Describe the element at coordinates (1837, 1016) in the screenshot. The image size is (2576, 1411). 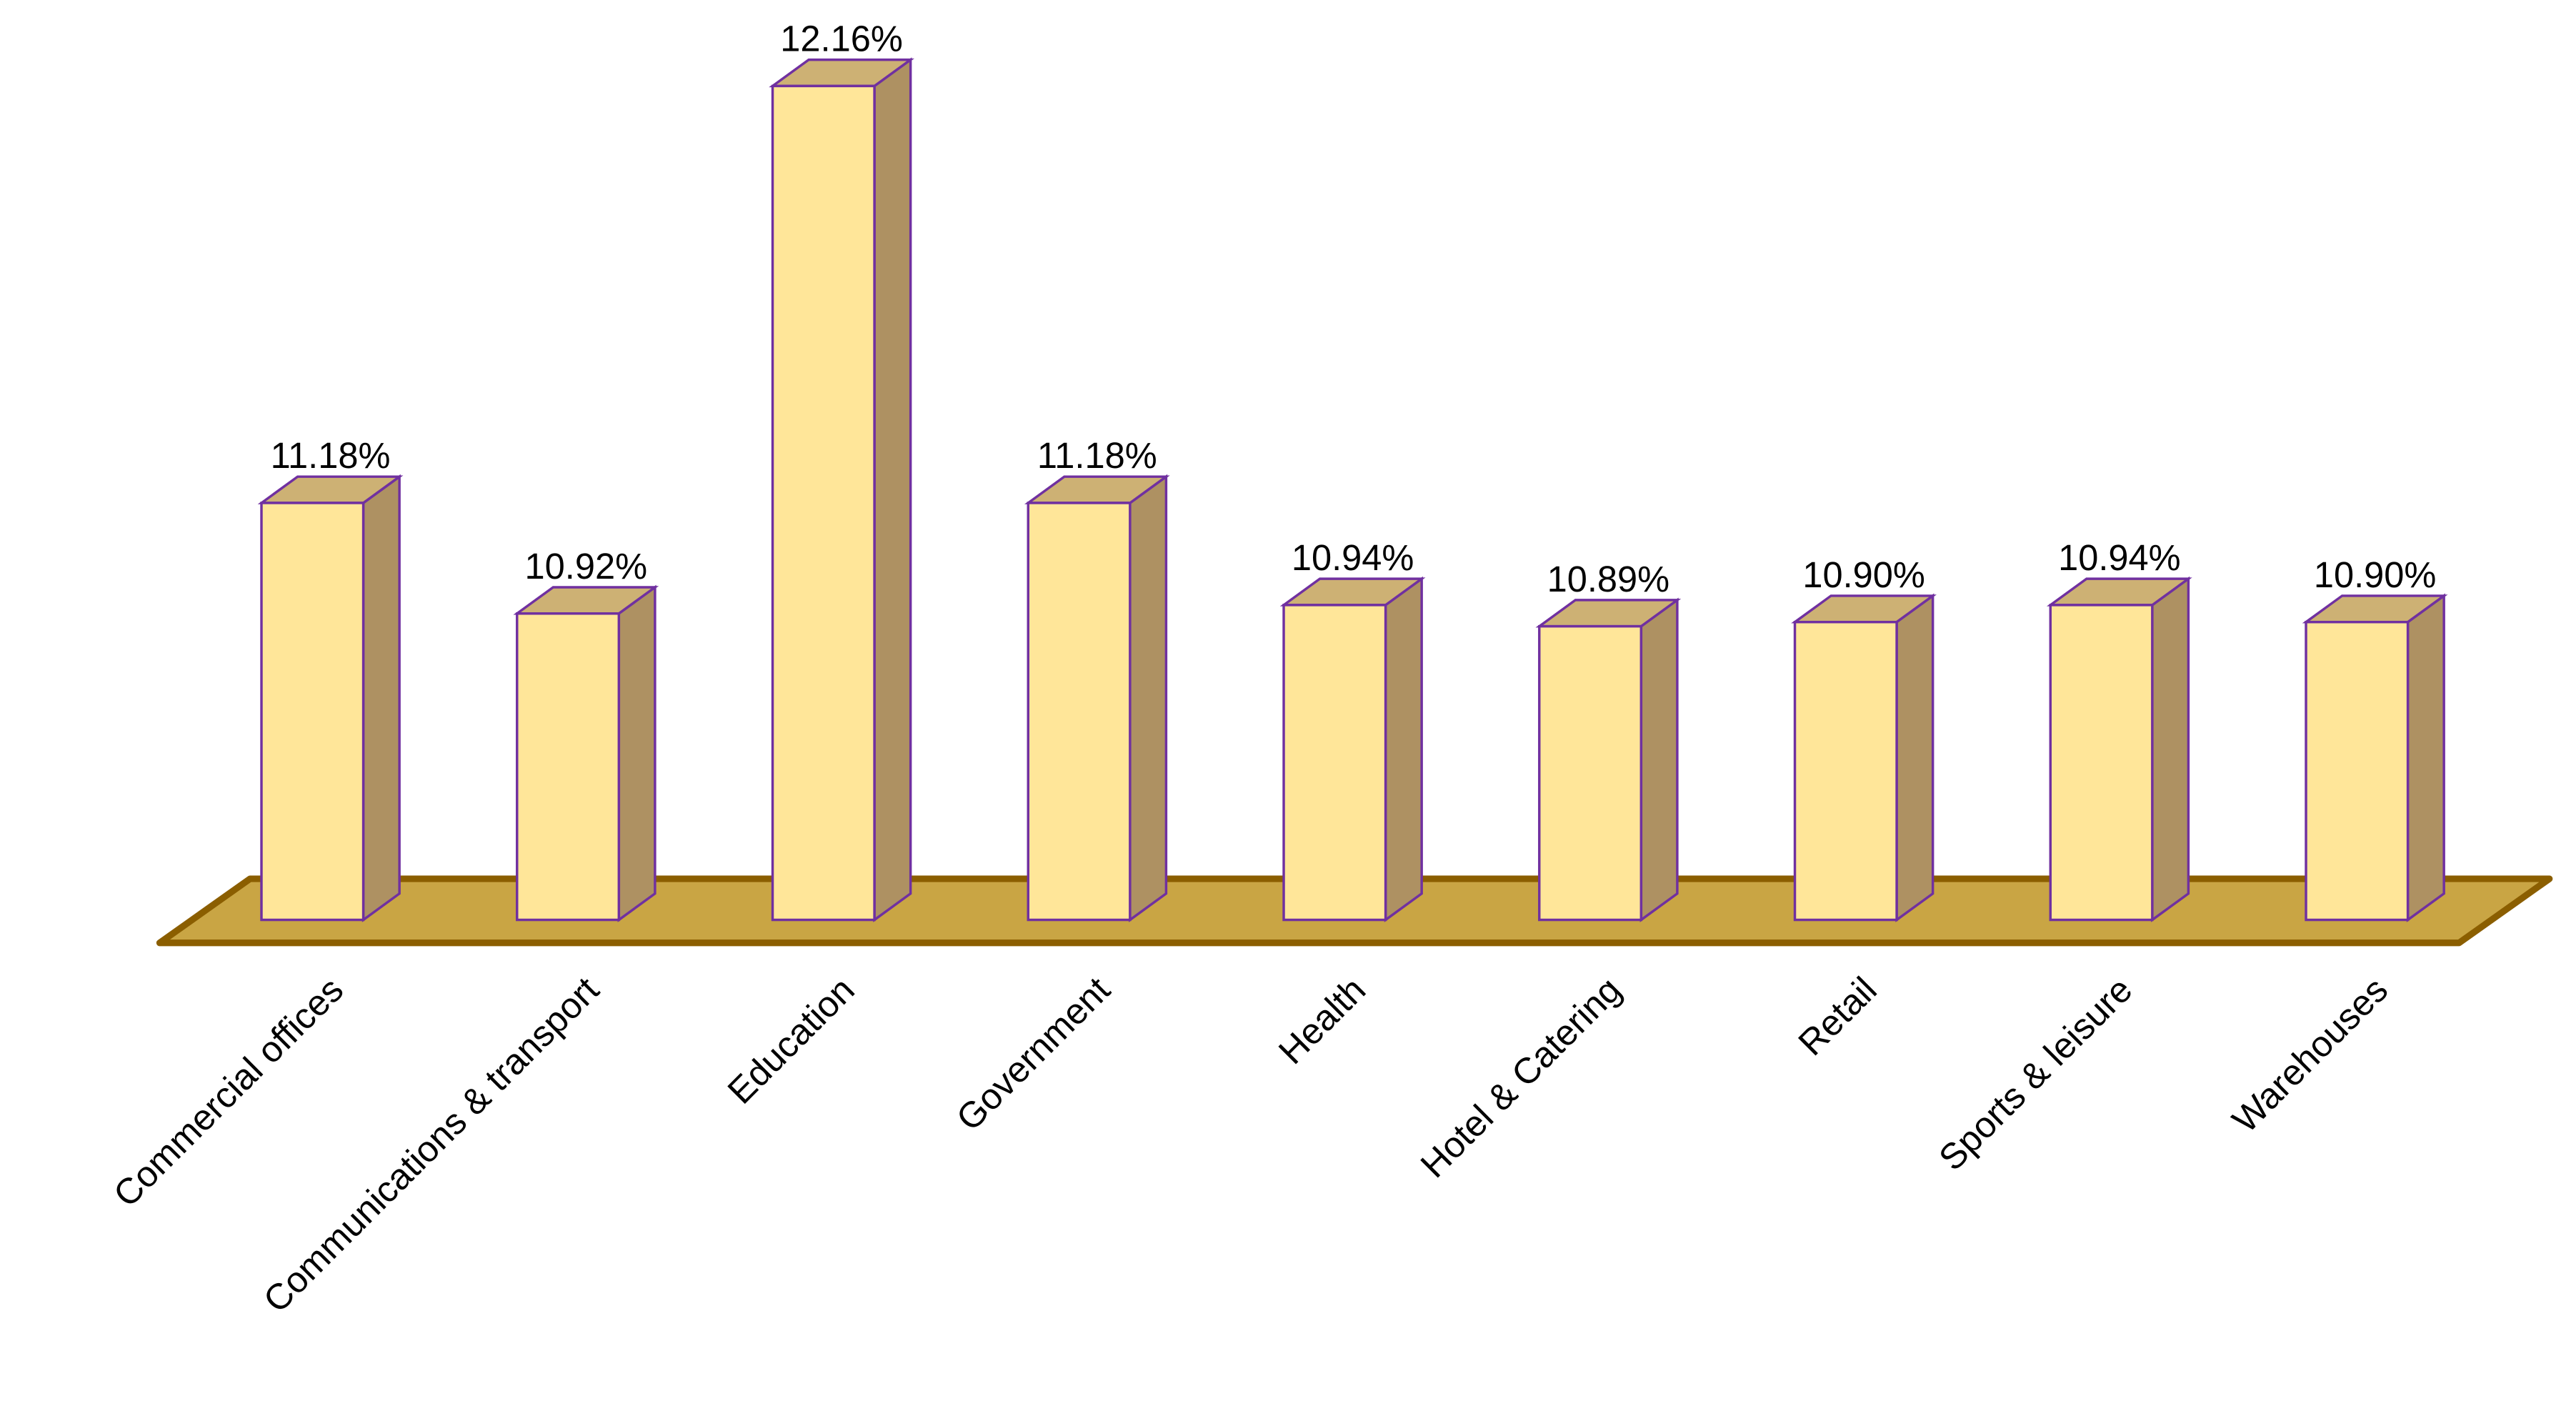
I see `x-tick-label: Retail` at that location.